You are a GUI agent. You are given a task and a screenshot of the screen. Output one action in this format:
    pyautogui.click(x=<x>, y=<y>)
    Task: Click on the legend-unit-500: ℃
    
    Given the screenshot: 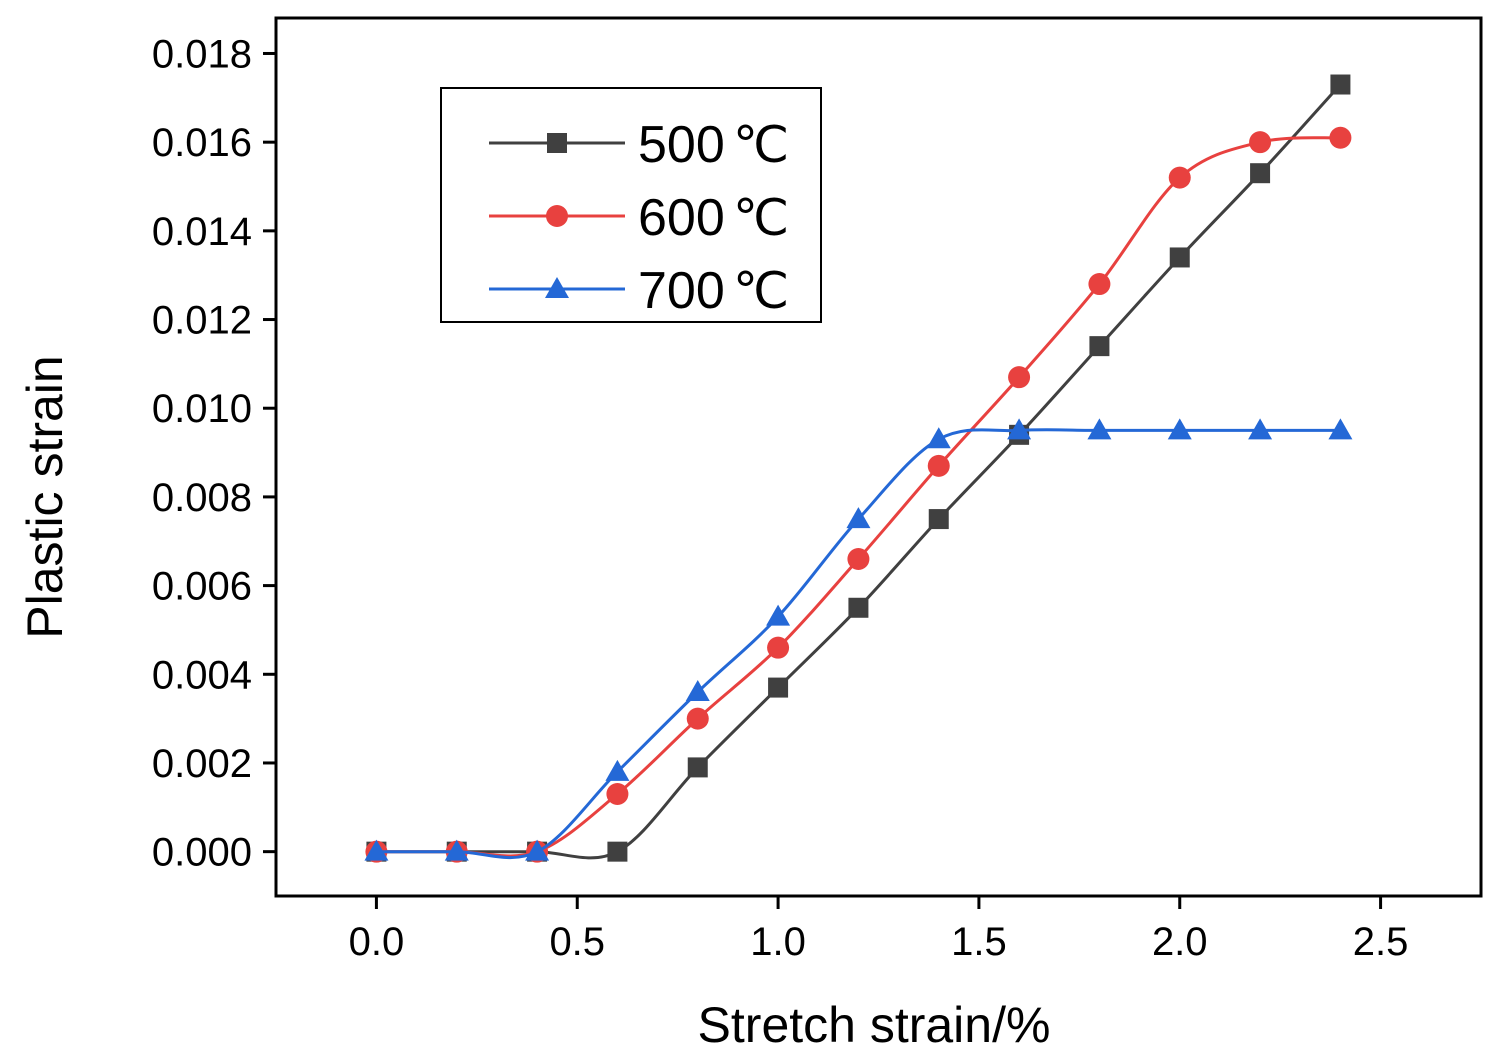 What is the action you would take?
    pyautogui.click(x=761, y=145)
    